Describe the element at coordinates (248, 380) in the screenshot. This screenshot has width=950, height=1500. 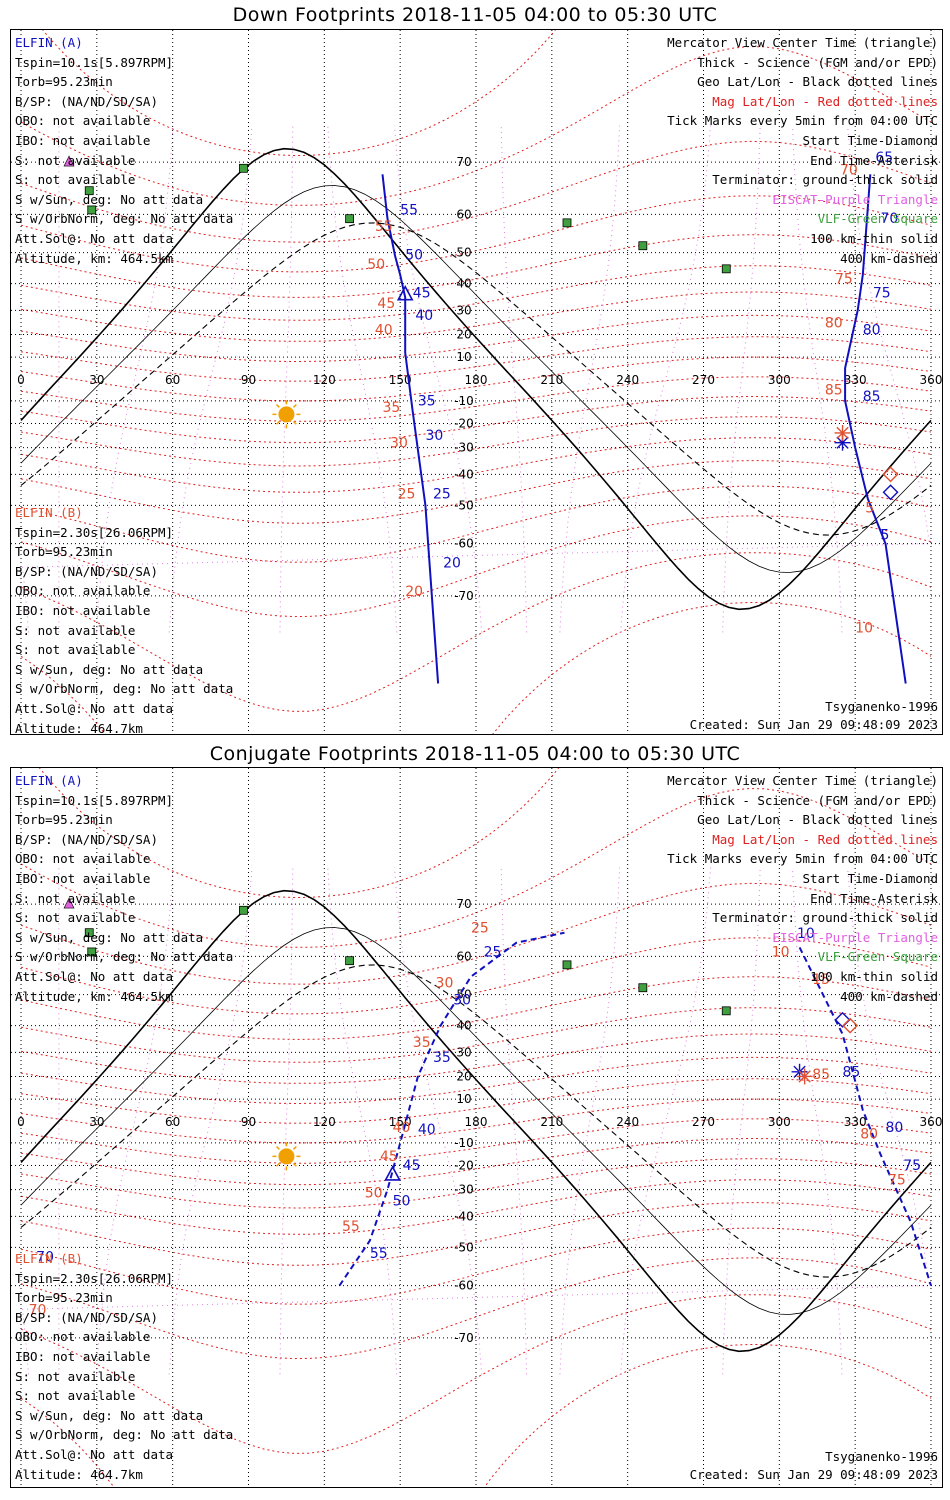
I see `longitude-tick-label: 90` at that location.